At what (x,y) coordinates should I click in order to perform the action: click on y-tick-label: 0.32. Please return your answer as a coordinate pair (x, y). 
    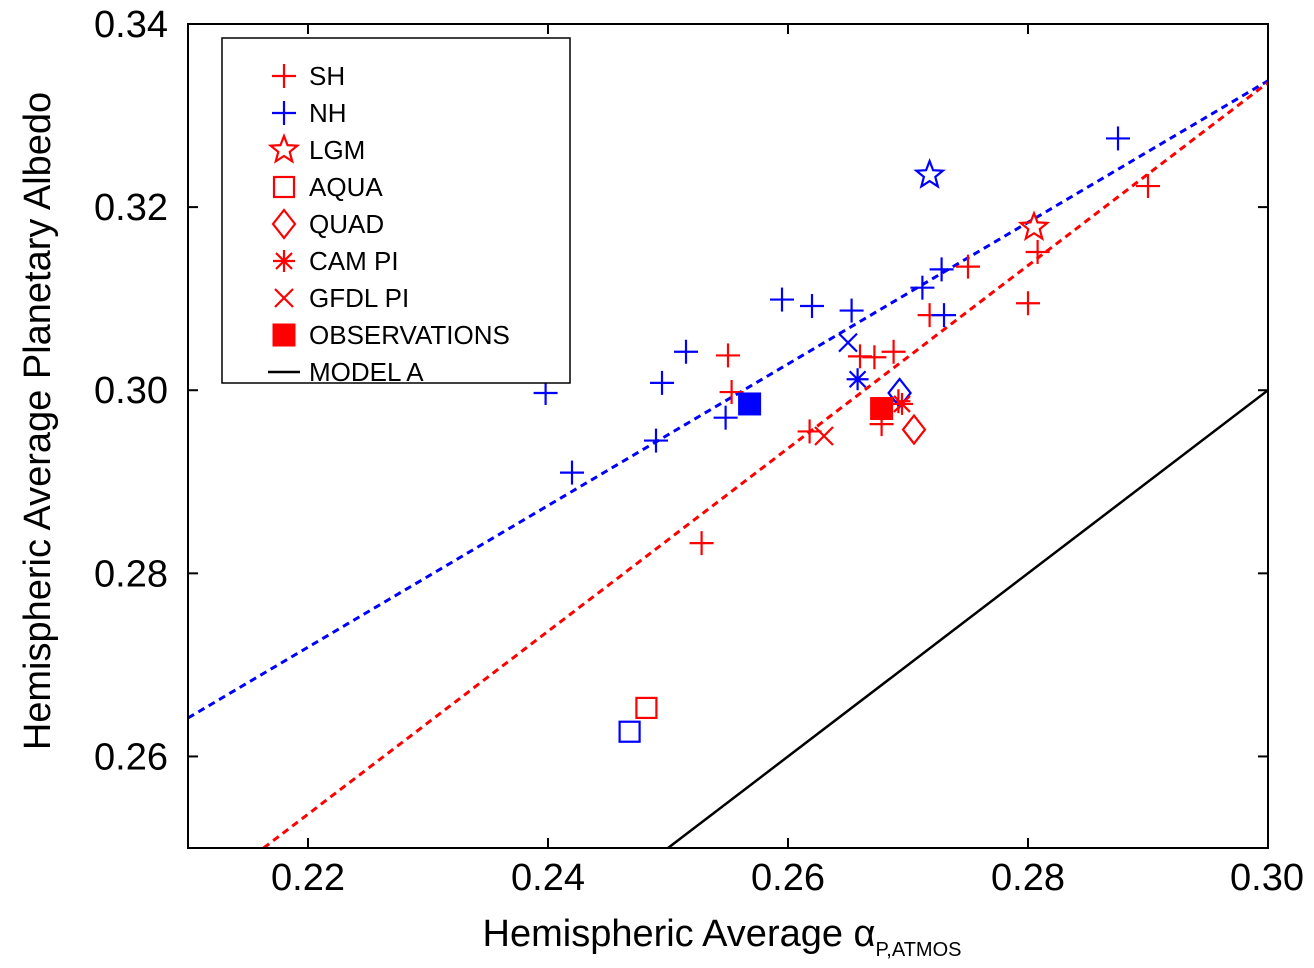
    Looking at the image, I should click on (131, 208).